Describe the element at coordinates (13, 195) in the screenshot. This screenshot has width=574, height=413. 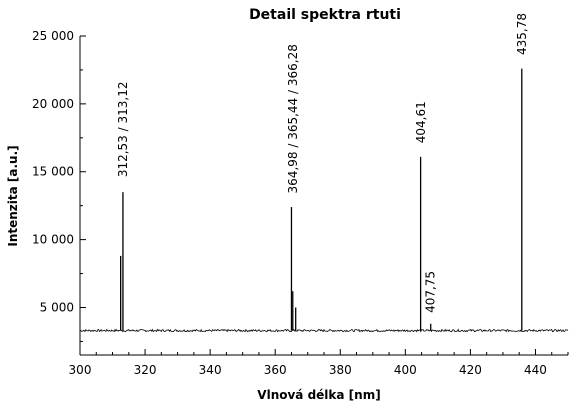
I see `y-axis-label: Intenzita [a.u.]` at that location.